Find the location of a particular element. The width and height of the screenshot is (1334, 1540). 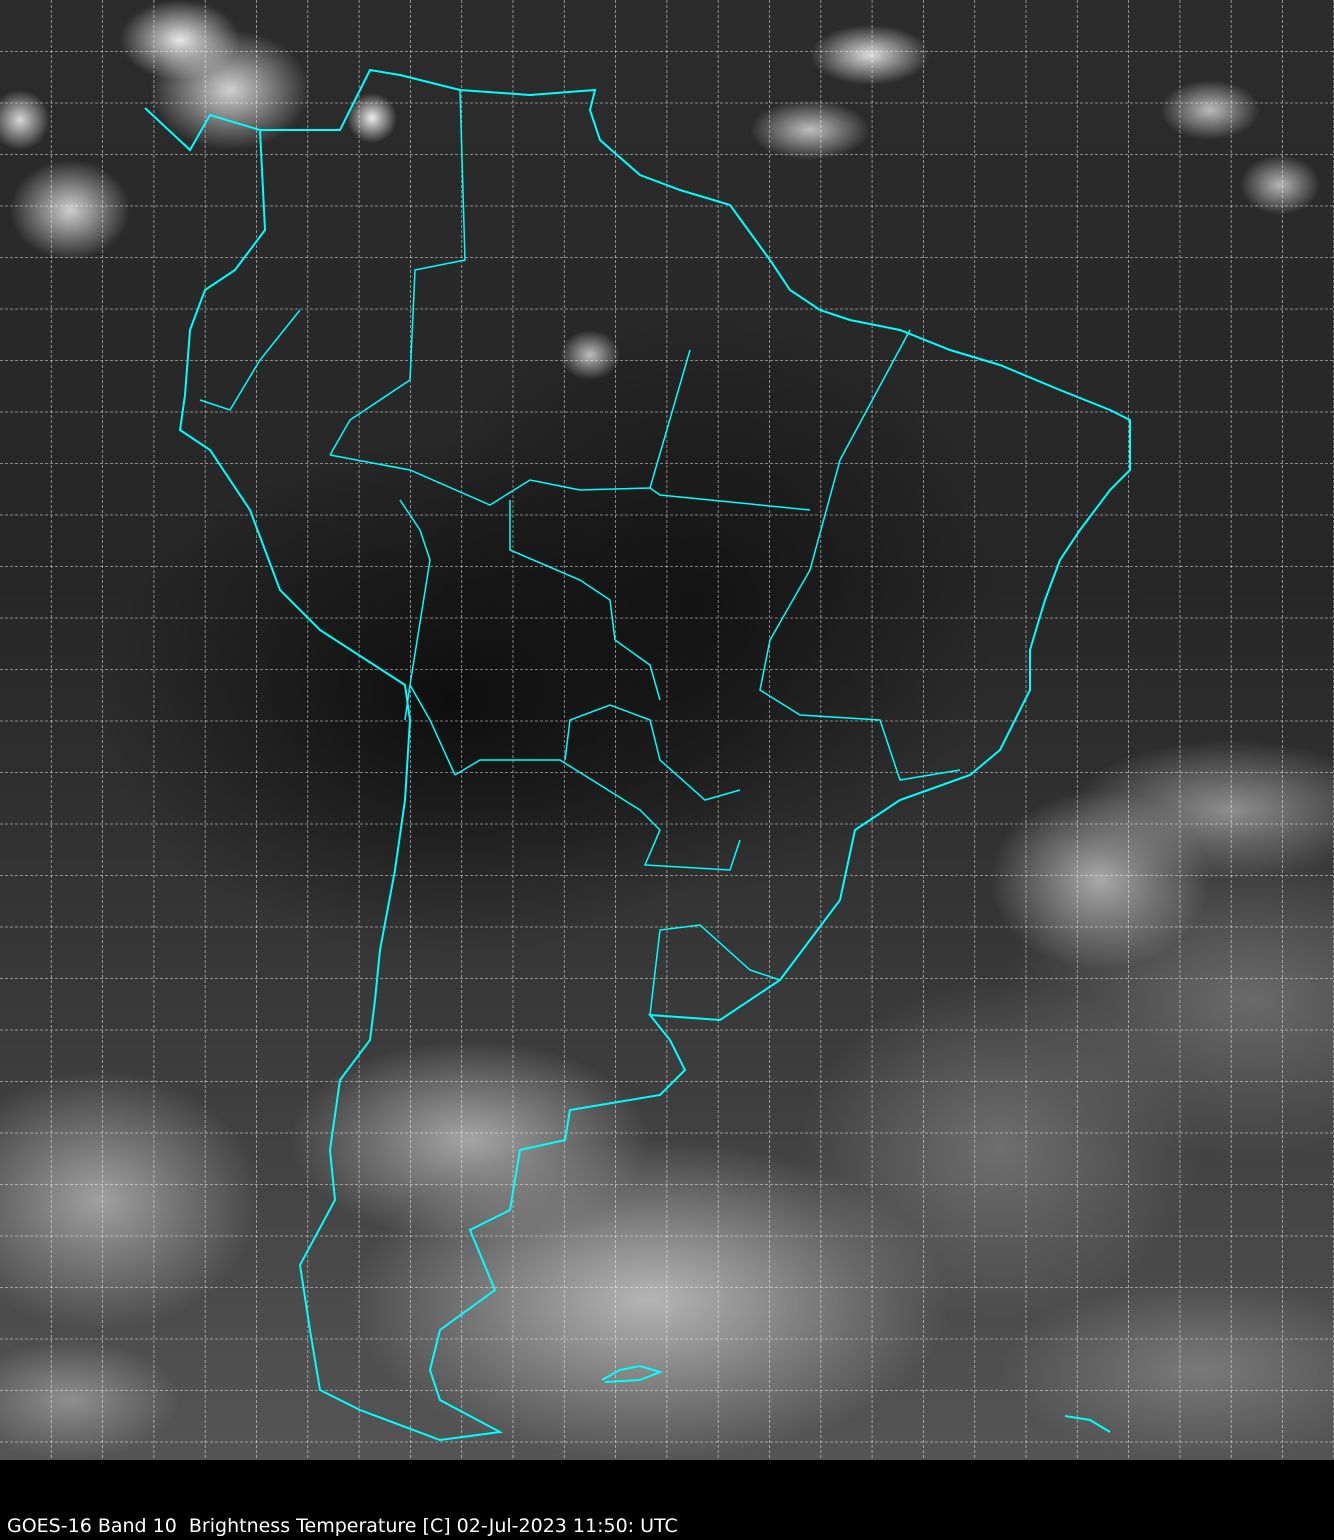

south-georgia-island is located at coordinates (1087, 1424).